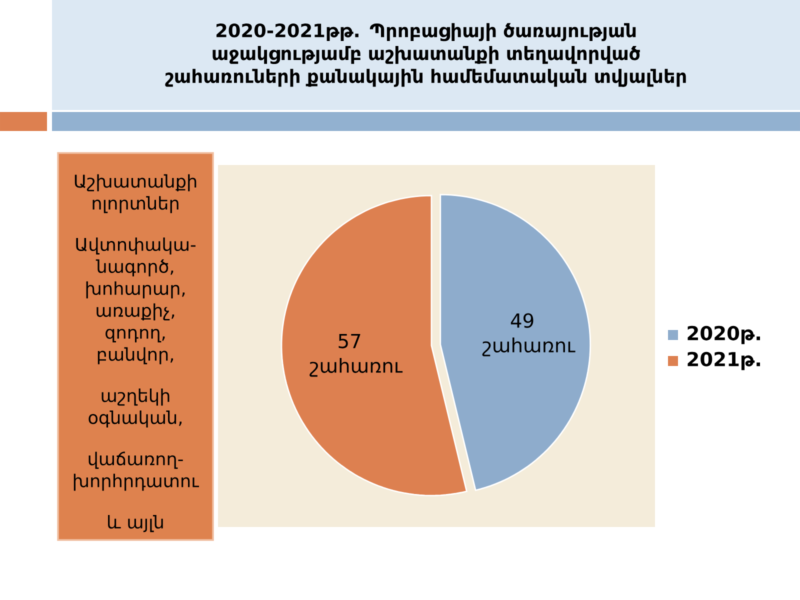 The width and height of the screenshot is (800, 600). Describe the element at coordinates (529, 334) in the screenshot. I see `data-label: 49 շահառու` at that location.